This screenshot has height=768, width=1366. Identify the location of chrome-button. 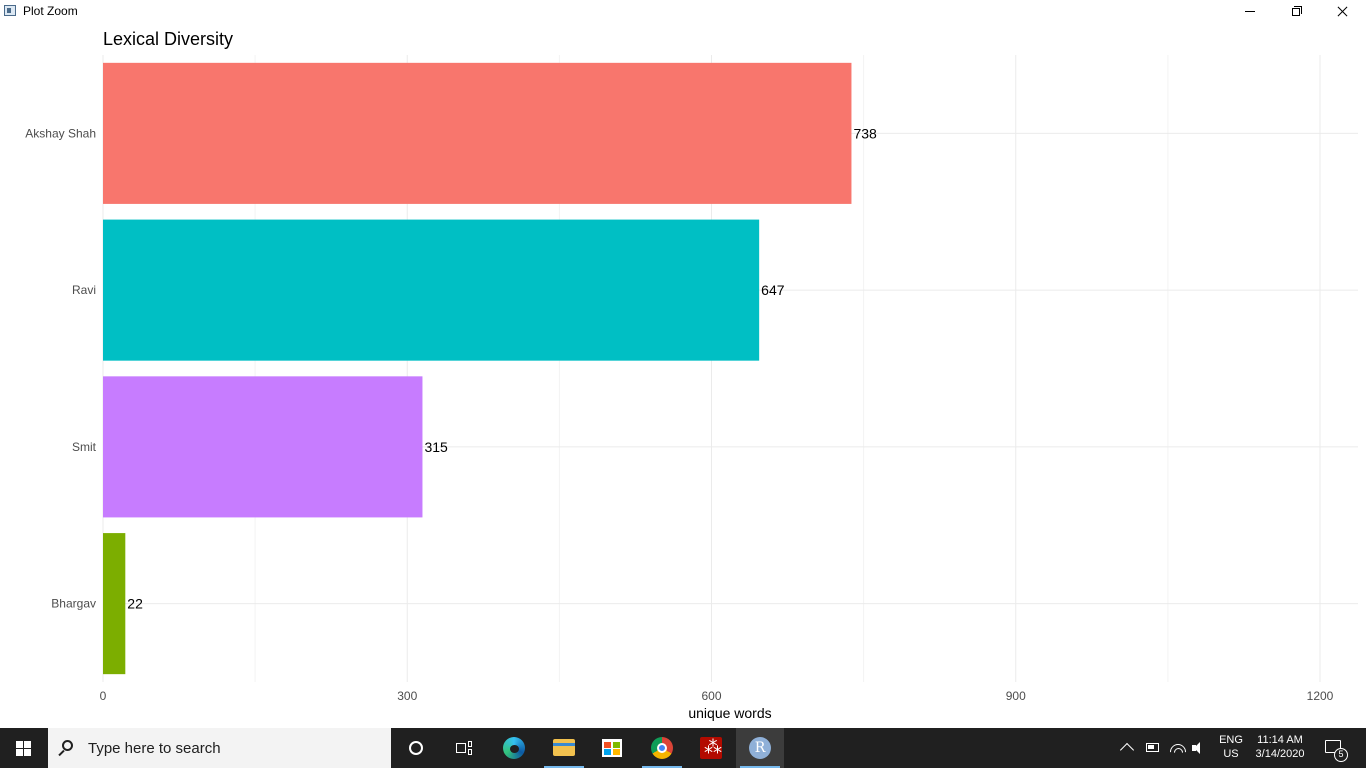
(662, 748).